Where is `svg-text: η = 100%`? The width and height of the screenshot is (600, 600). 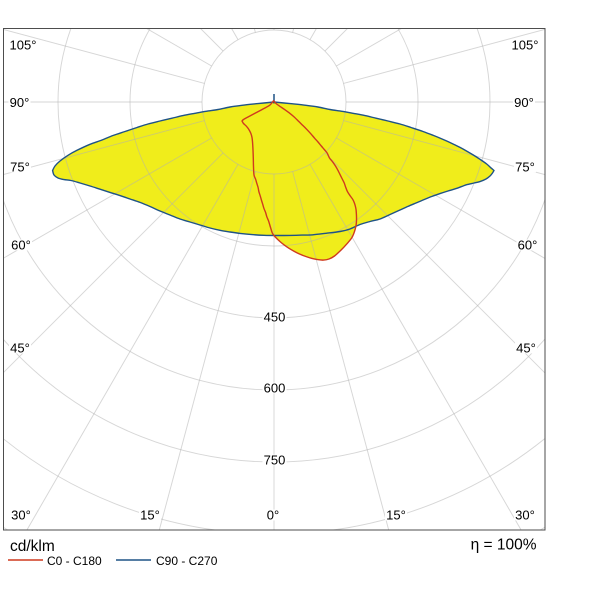 svg-text: η = 100% is located at coordinates (504, 545).